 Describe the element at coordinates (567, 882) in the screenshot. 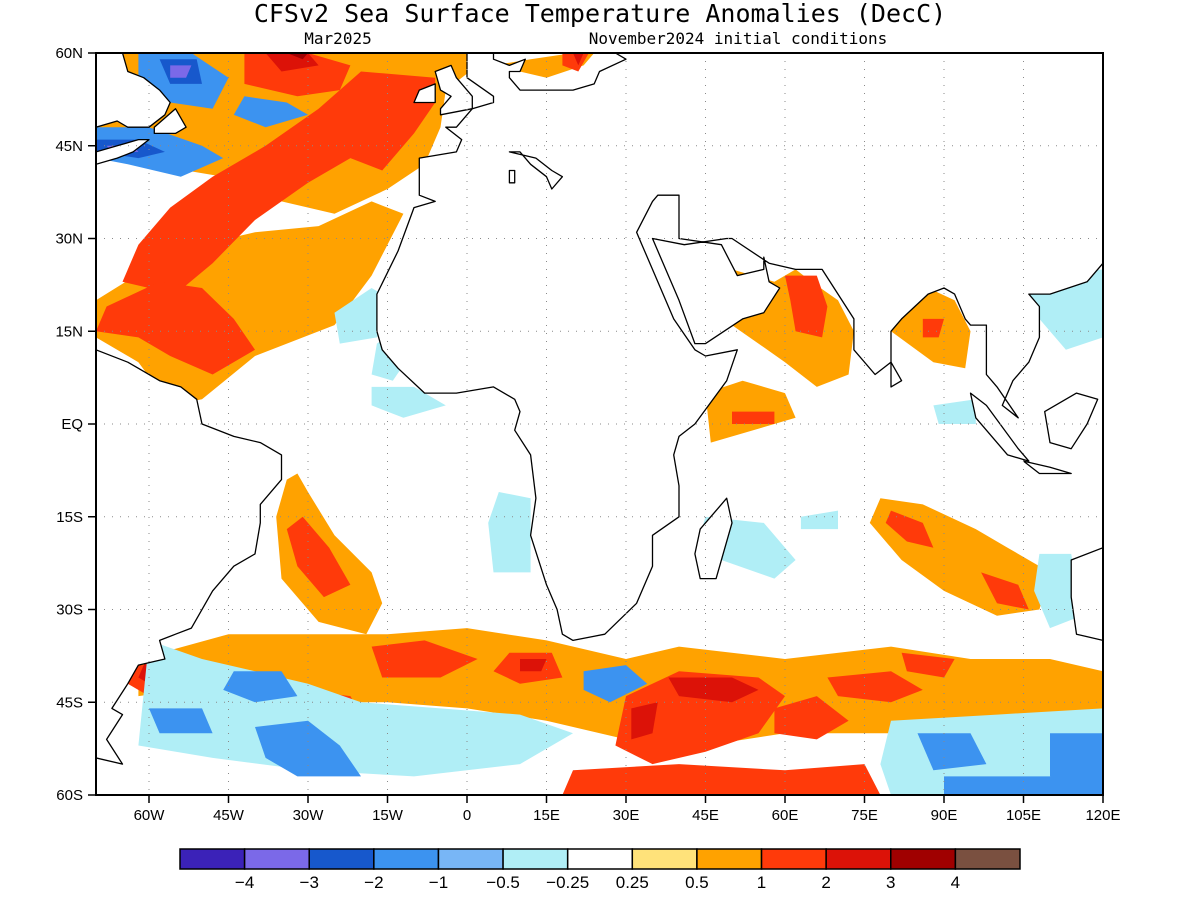

I see `colorbar-label: −0.25` at that location.